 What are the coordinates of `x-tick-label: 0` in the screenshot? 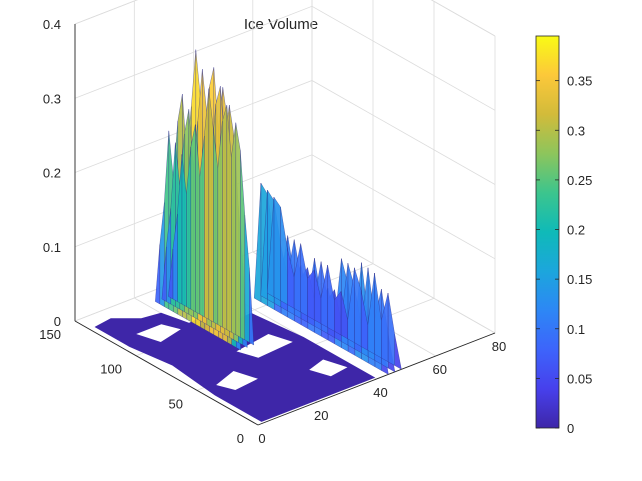 It's located at (261, 438).